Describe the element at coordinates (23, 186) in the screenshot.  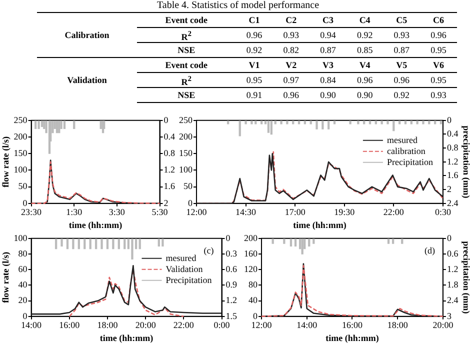
I see `y-tick-label: 50` at that location.